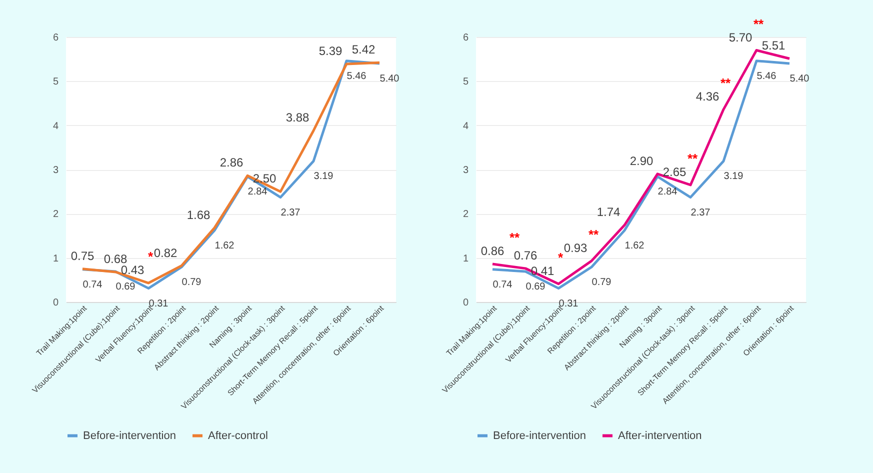  I want to click on legend-label: After-intervention, so click(660, 436).